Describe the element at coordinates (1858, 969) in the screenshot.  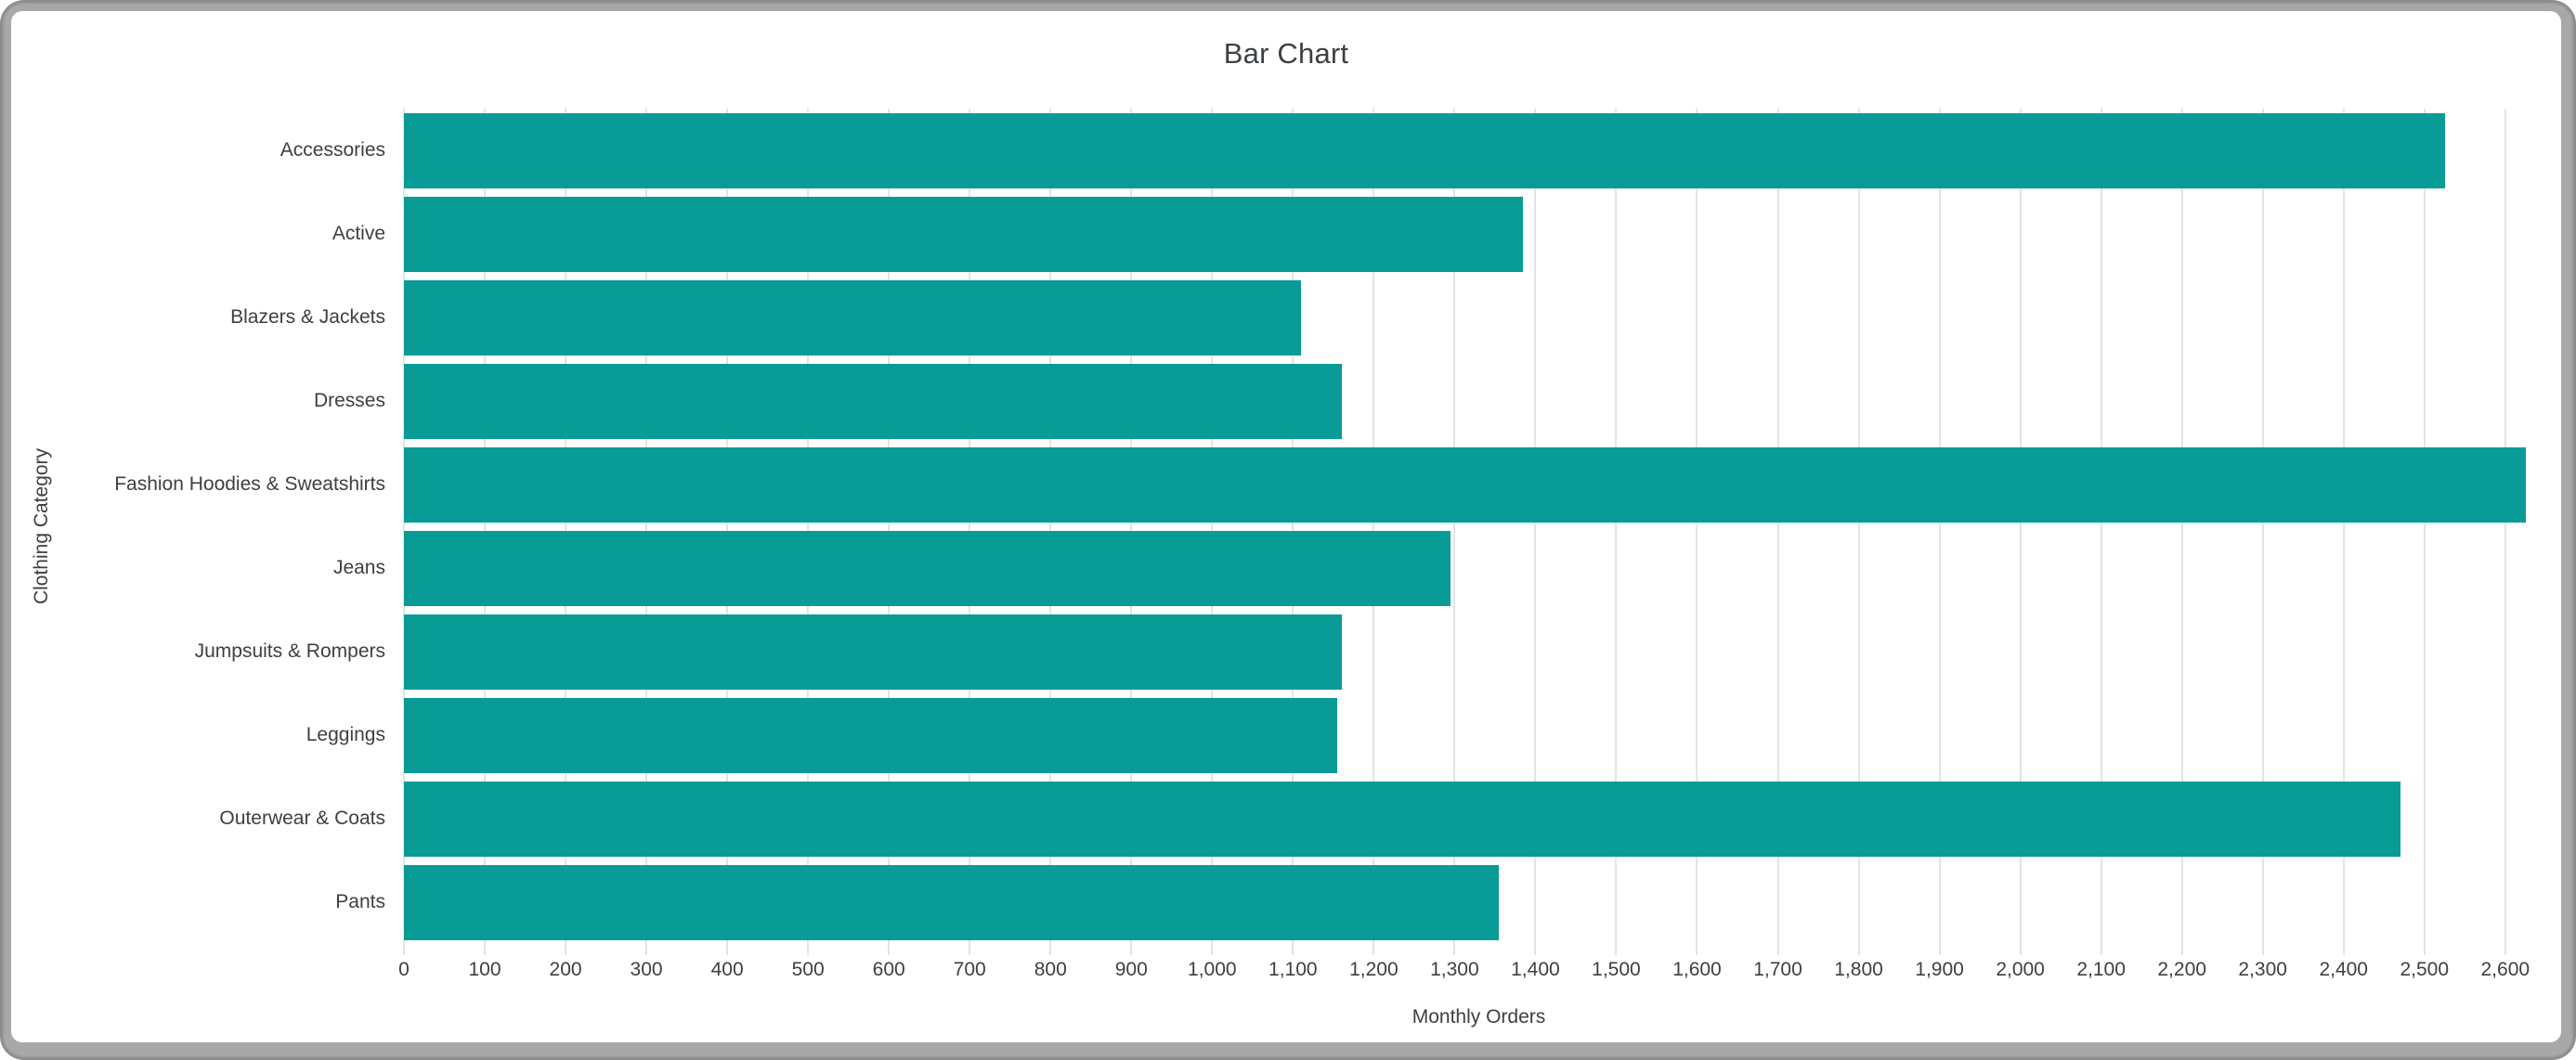
I see `x-tick-label-1,800: 1,800` at that location.